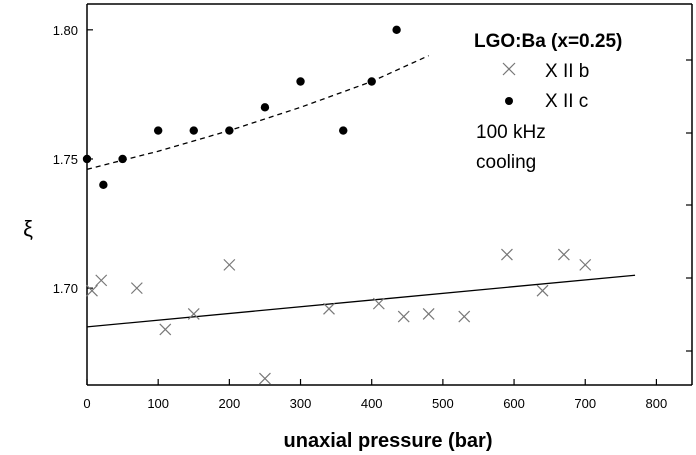 This screenshot has height=455, width=696. Describe the element at coordinates (372, 403) in the screenshot. I see `x-tick-label: 400` at that location.